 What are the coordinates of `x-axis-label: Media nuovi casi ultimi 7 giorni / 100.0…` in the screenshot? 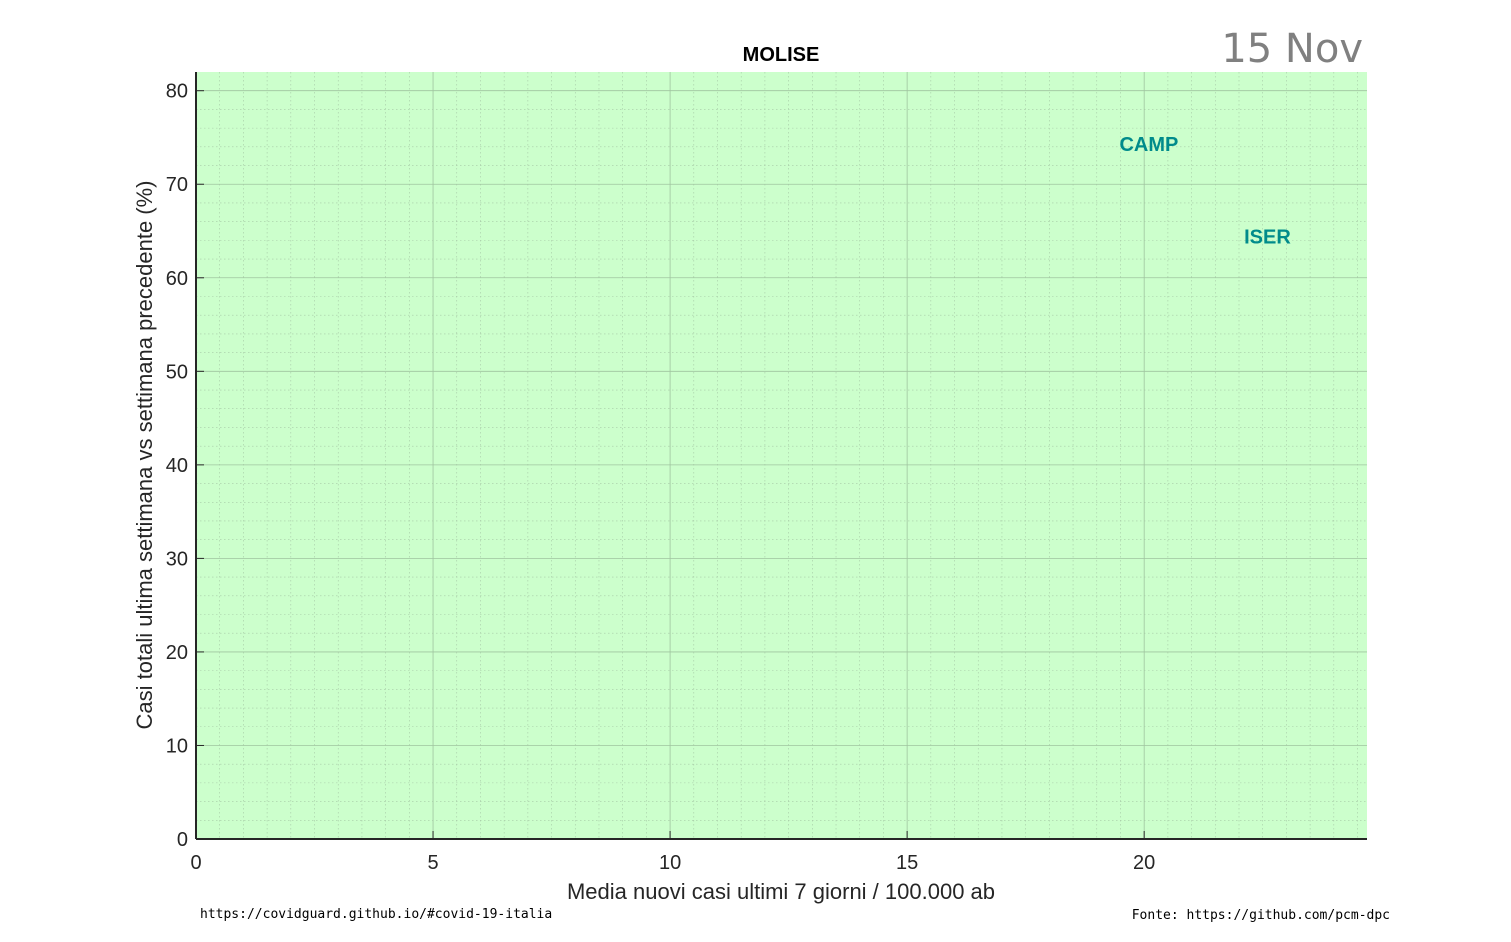 It's located at (781, 891).